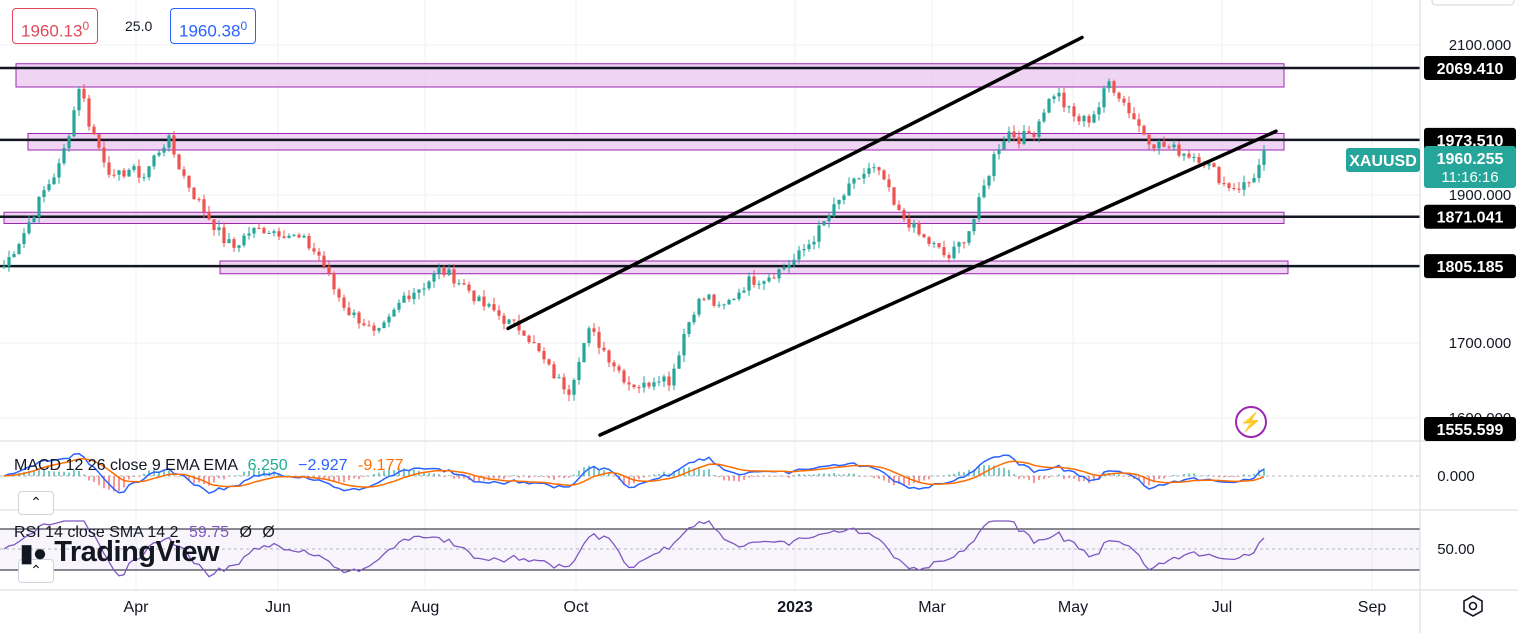 This screenshot has width=1518, height=633. What do you see at coordinates (1251, 422) in the screenshot?
I see `lightning-icon: ⚡` at bounding box center [1251, 422].